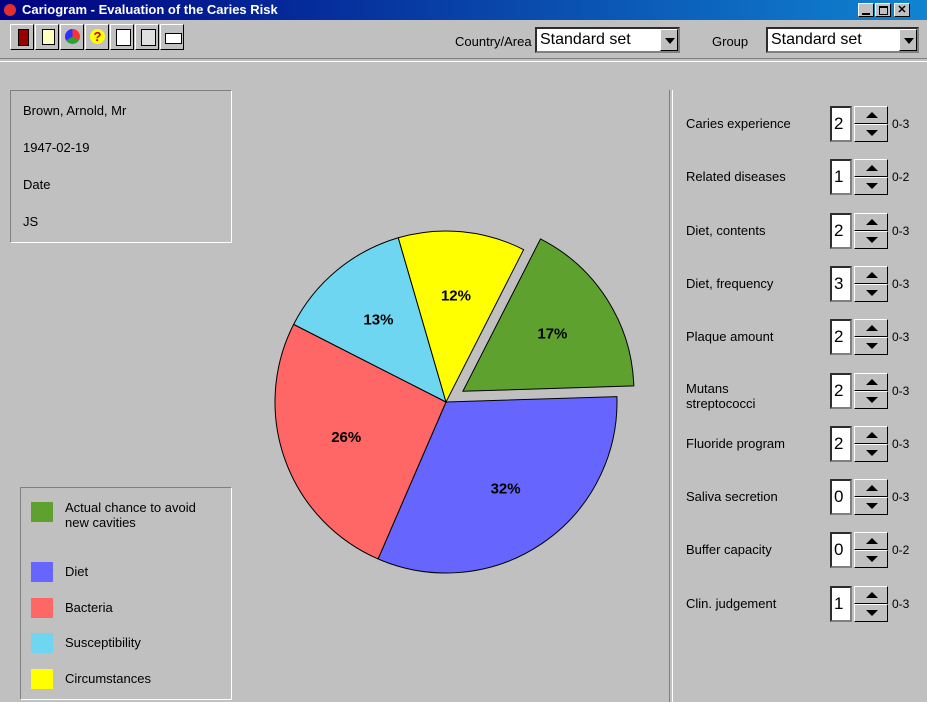  What do you see at coordinates (493, 41) in the screenshot?
I see `country-label: Country/Area` at bounding box center [493, 41].